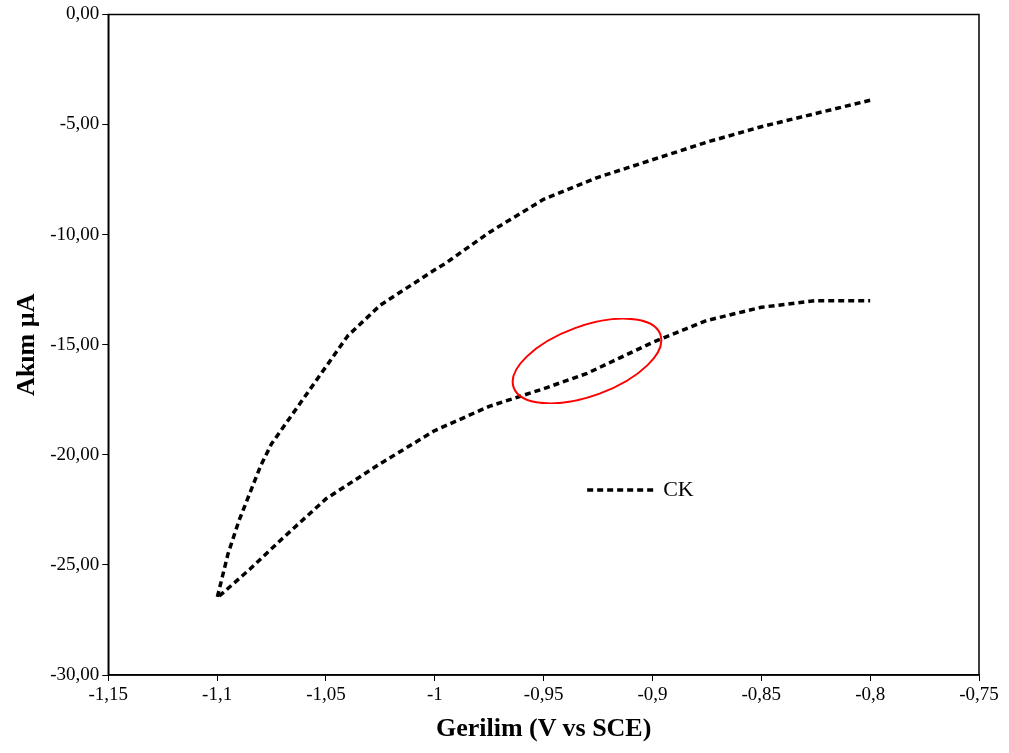  Describe the element at coordinates (543, 728) in the screenshot. I see `x-axis-title: Gerilim (V vs SCE)` at that location.